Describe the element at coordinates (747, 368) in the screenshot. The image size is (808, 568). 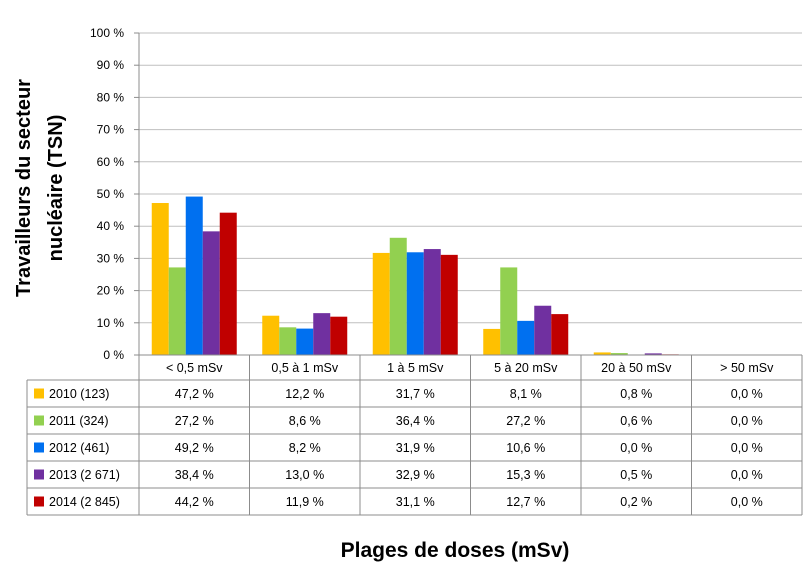
I see `x-tick-label: > 50 mSv` at that location.